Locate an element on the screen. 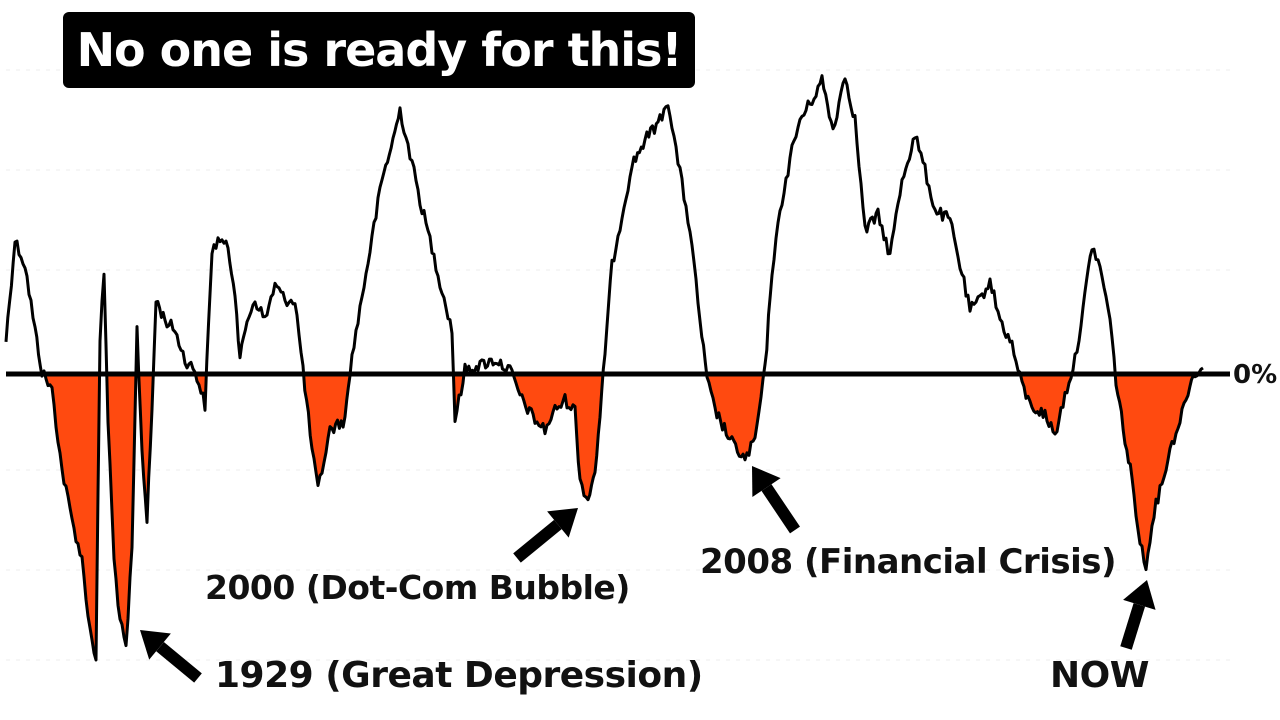  page-title: No one is ready for this! is located at coordinates (379, 50).